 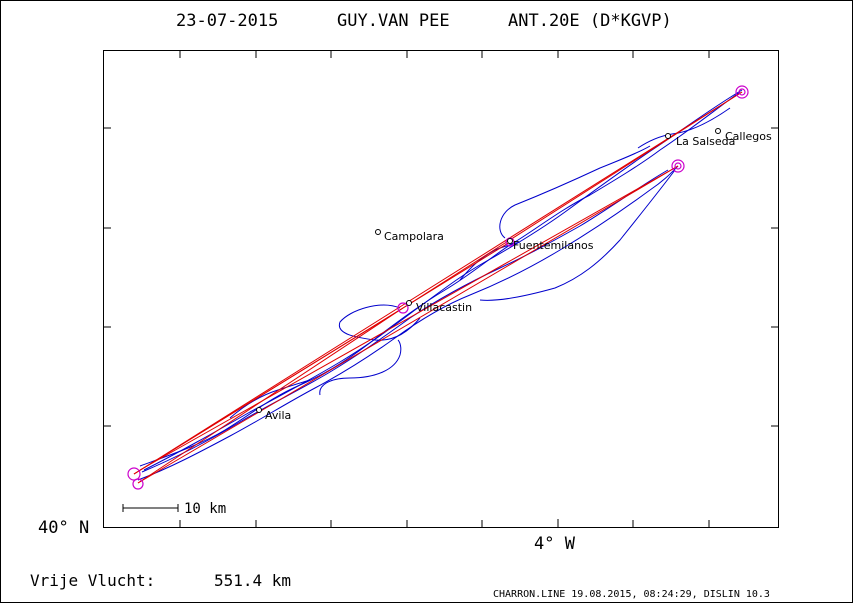 What do you see at coordinates (748, 136) in the screenshot?
I see `place-label-callegos: Callegos` at bounding box center [748, 136].